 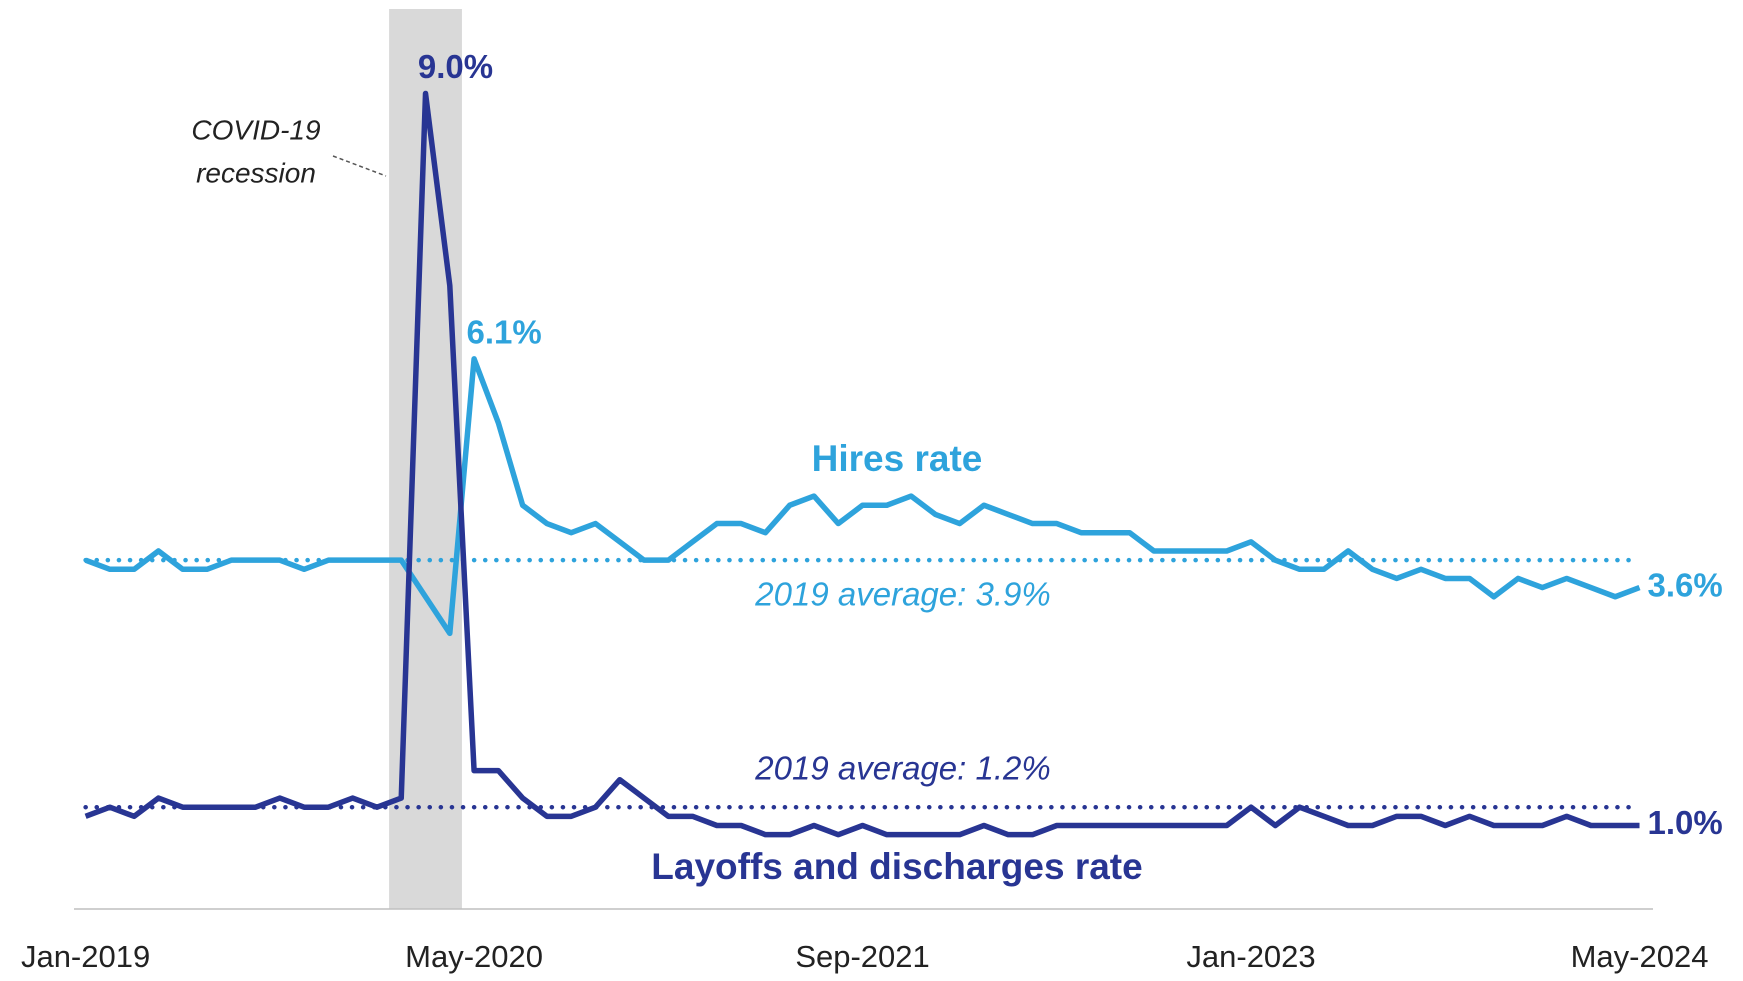 What do you see at coordinates (1685, 822) in the screenshot?
I see `data-label: 1.0%` at bounding box center [1685, 822].